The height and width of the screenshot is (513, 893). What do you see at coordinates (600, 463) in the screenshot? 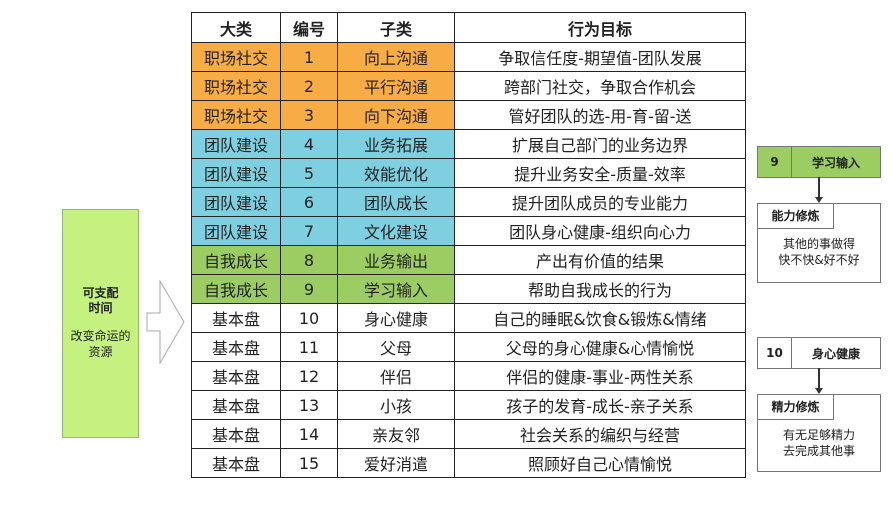
I see `cell-goal: 照顾好自己心情愉悦` at bounding box center [600, 463].